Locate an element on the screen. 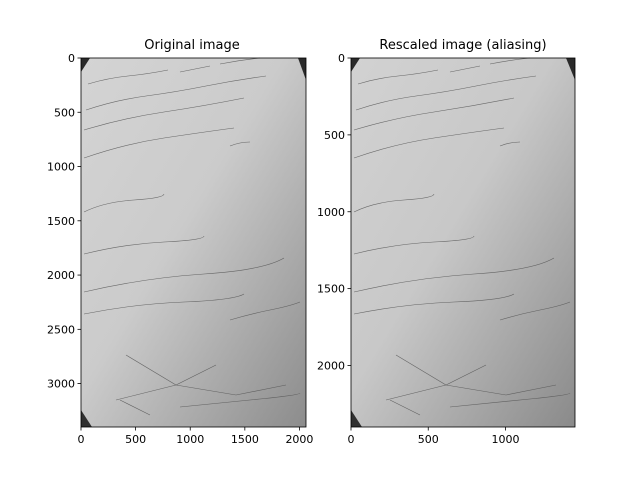 This screenshot has width=640, height=480. y-tick-label: 2500 is located at coordinates (61, 329).